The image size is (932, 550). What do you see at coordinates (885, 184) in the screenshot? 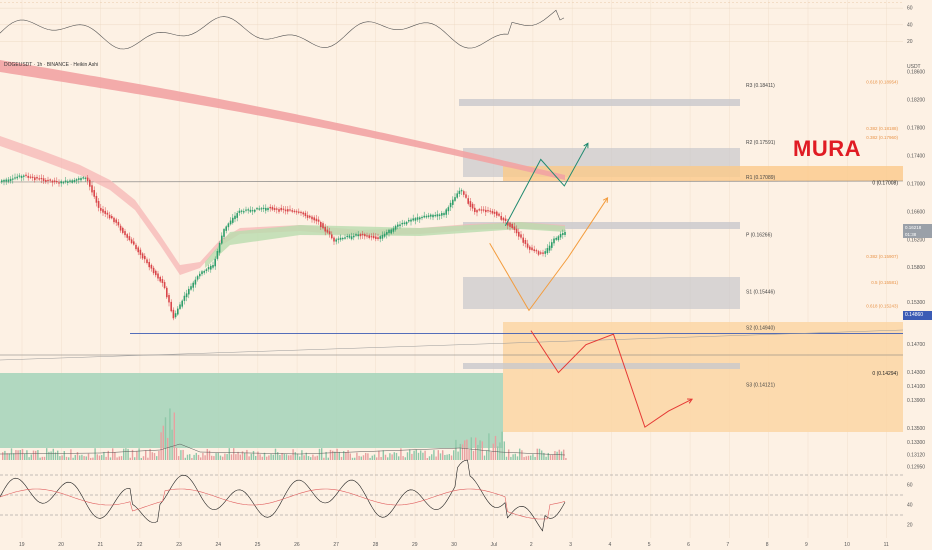
I see `fib-label: 0 (0.17008)` at bounding box center [885, 184].